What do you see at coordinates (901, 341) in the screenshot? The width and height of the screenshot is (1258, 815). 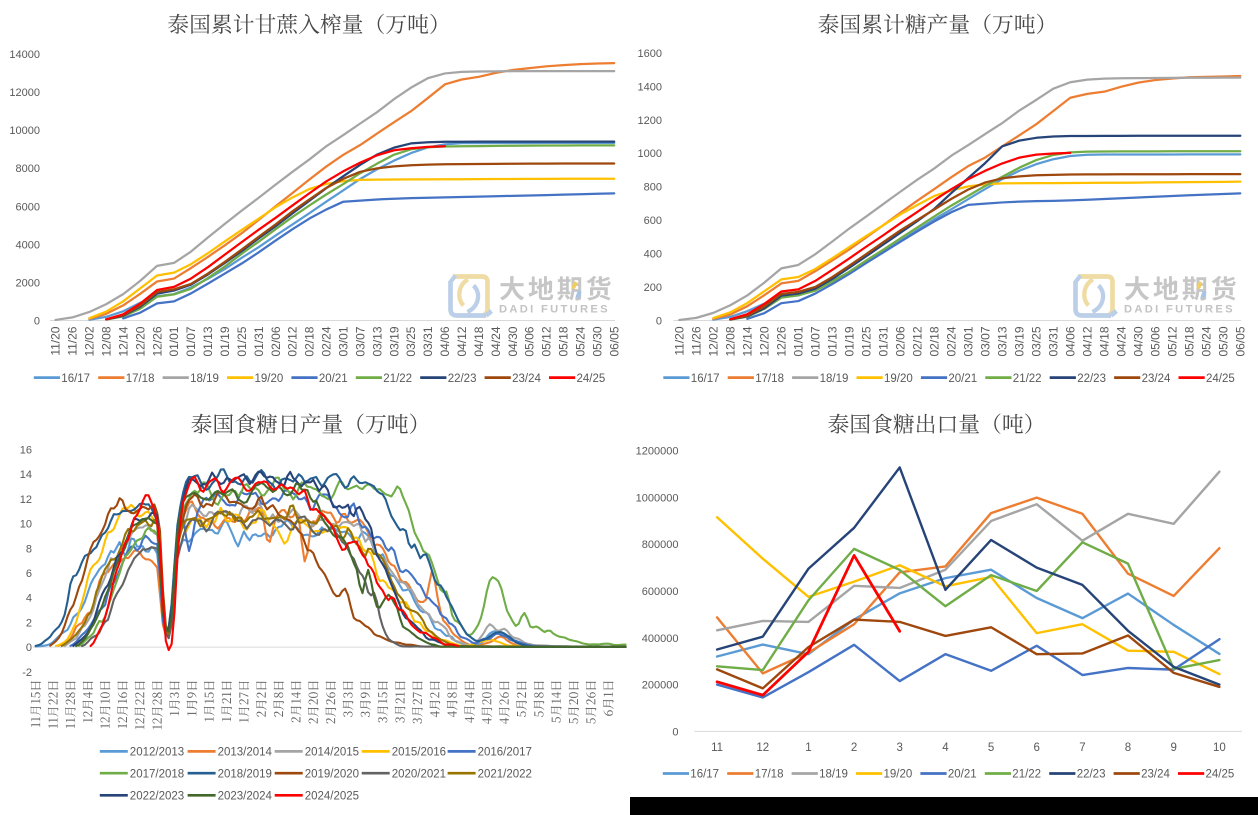 I see `svg-text: 02/06` at bounding box center [901, 341].